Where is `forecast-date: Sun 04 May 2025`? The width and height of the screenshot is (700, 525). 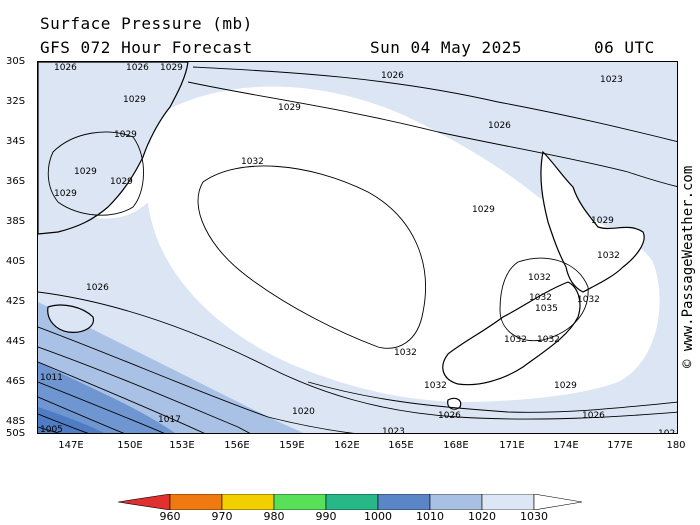
forecast-date: Sun 04 May 2025 is located at coordinates (446, 47).